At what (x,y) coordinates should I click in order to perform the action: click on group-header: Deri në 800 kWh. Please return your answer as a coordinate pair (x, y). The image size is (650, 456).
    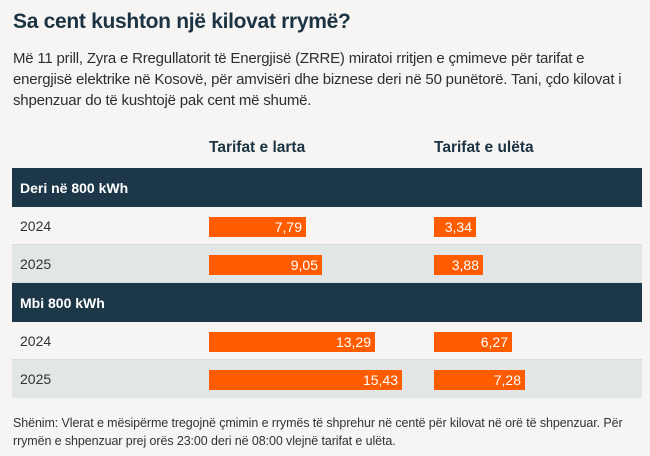
    Looking at the image, I should click on (327, 187).